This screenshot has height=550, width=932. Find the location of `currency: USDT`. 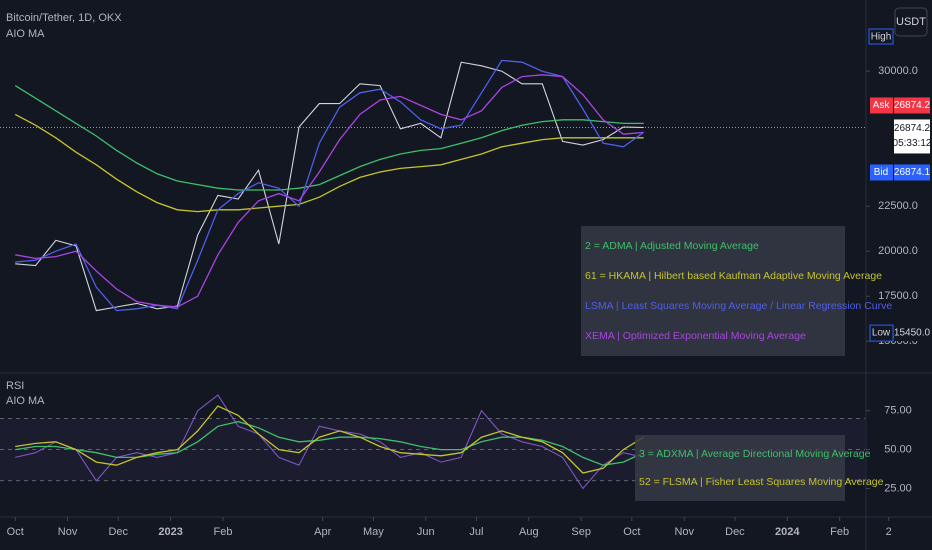

currency: USDT is located at coordinates (911, 22).